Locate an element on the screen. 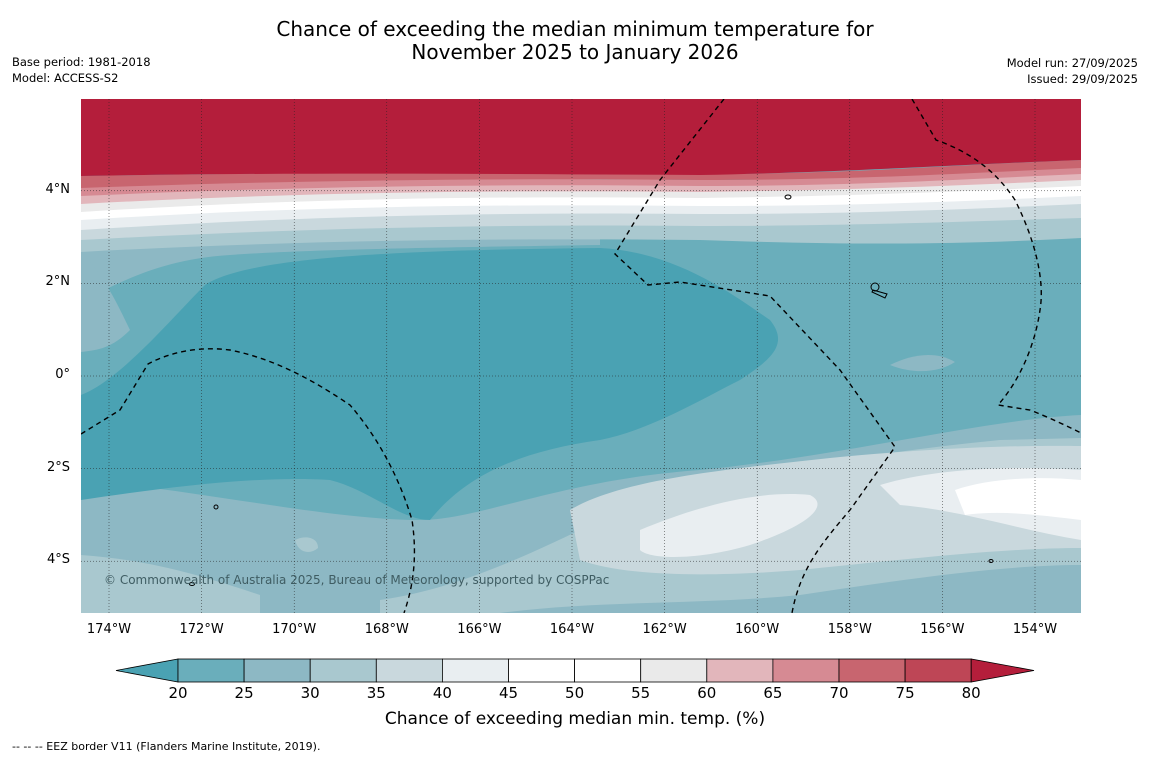 Image resolution: width=1150 pixels, height=758 pixels. colorbar-tick-label: 40 is located at coordinates (442, 693).